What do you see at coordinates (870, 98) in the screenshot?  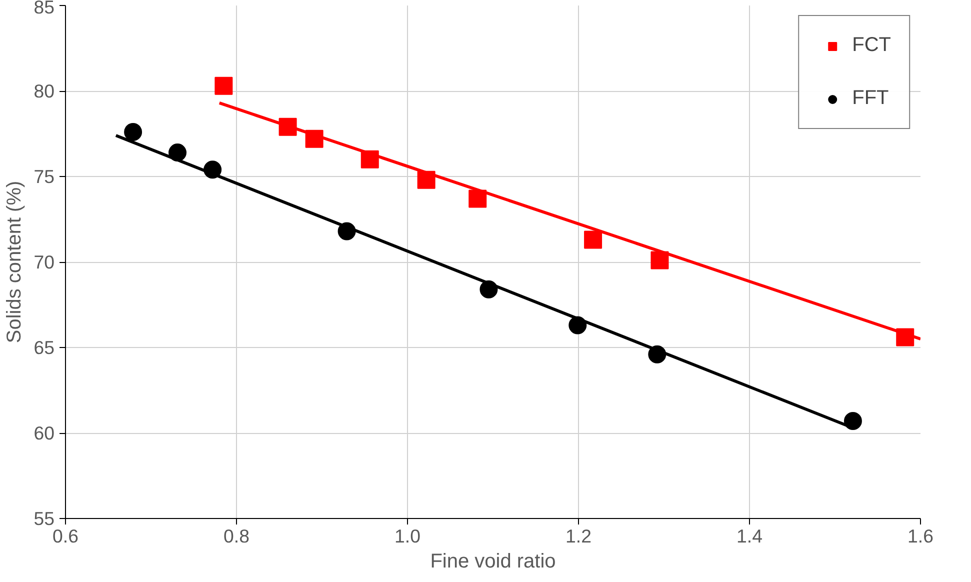 I see `legend-label: FFT` at bounding box center [870, 98].